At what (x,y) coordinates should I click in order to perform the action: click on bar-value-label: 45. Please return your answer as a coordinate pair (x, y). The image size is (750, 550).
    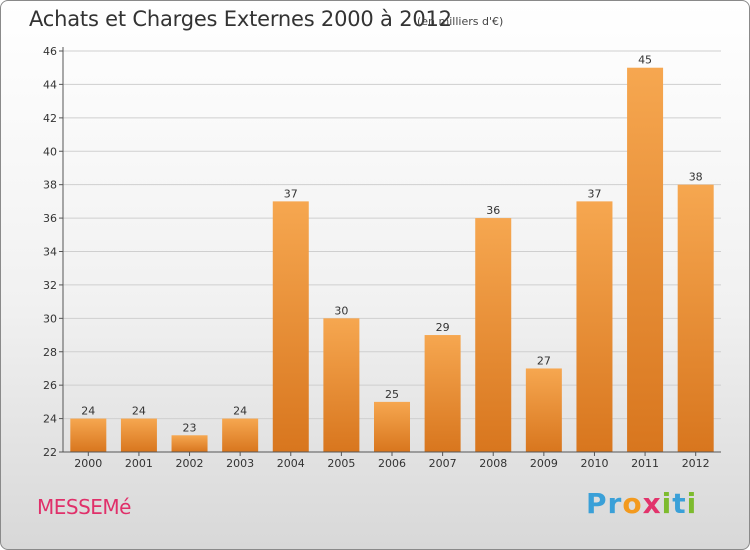
    Looking at the image, I should click on (645, 60).